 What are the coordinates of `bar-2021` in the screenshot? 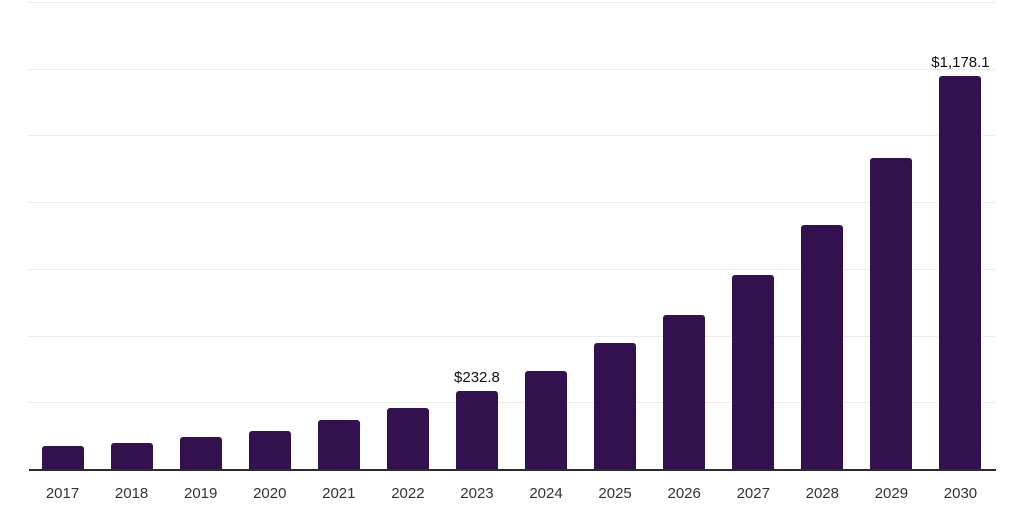 It's located at (338, 444).